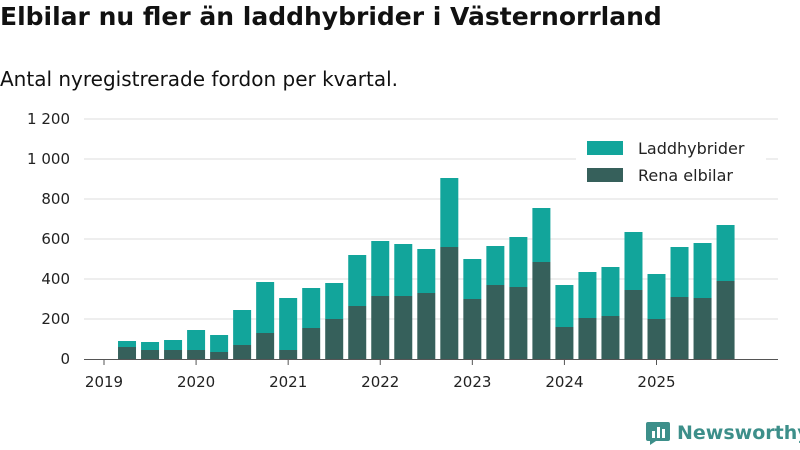 The image size is (800, 450). Describe the element at coordinates (199, 79) in the screenshot. I see `chart-subtitle: Antal nyregistrerade fordon per kvartal.` at that location.